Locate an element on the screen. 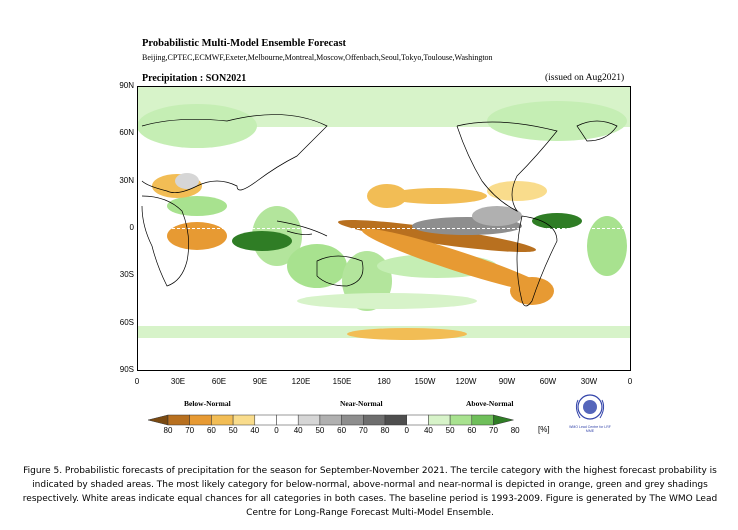 This screenshot has width=738, height=530. legend-above-normal: Above-Normal is located at coordinates (490, 403).